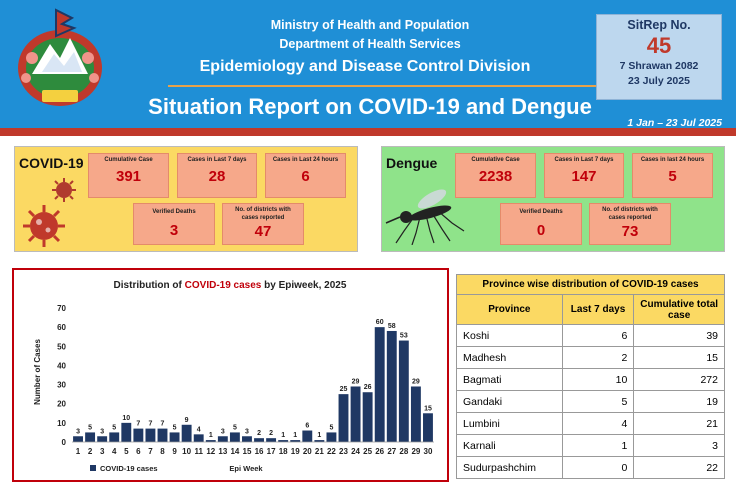 The width and height of the screenshot is (736, 486). What do you see at coordinates (78, 451) in the screenshot?
I see `x-tick-label: 1` at bounding box center [78, 451].